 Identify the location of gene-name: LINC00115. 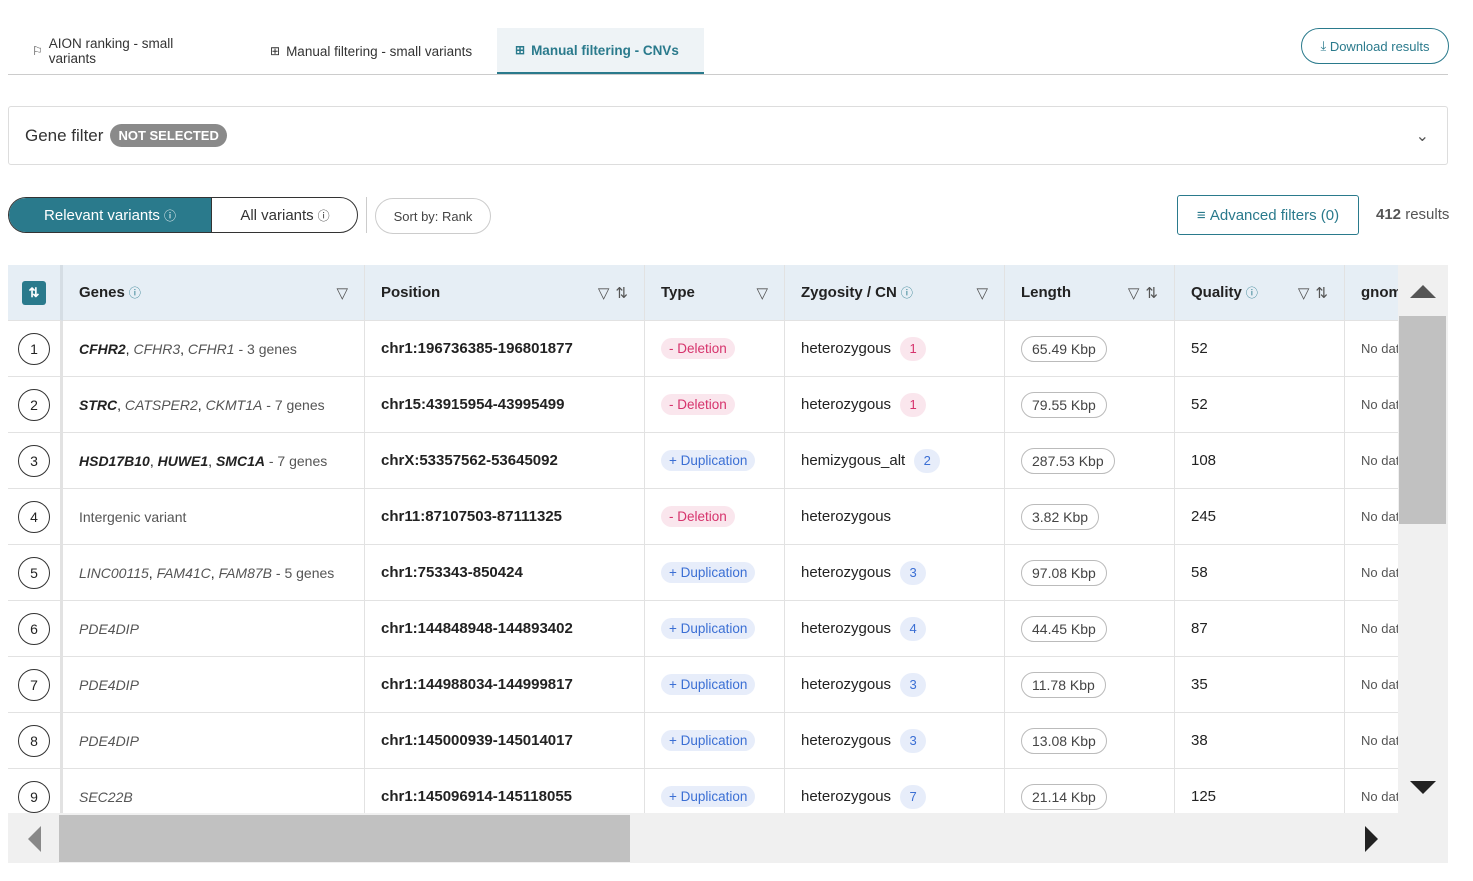
(114, 573).